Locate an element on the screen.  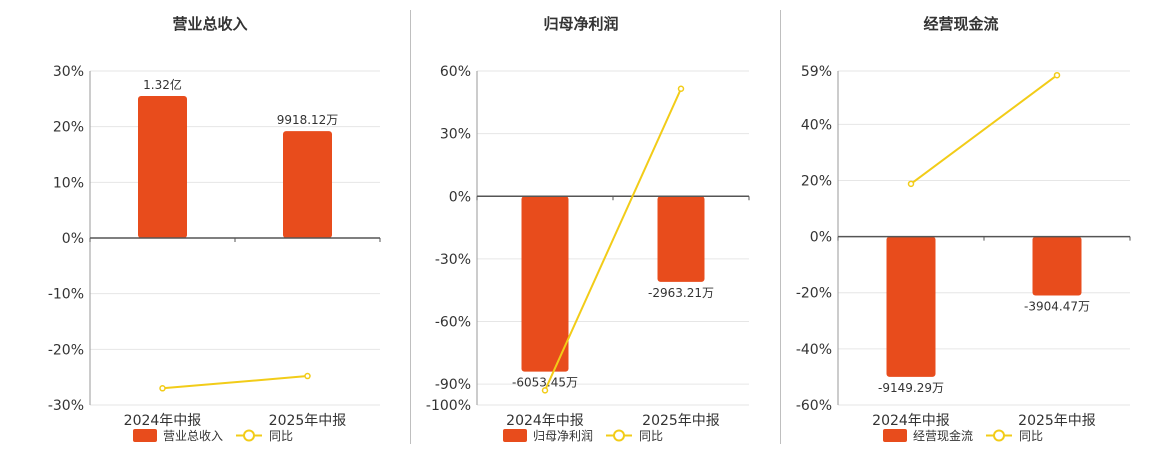
y-tick-label: -90% is located at coordinates (453, 385).